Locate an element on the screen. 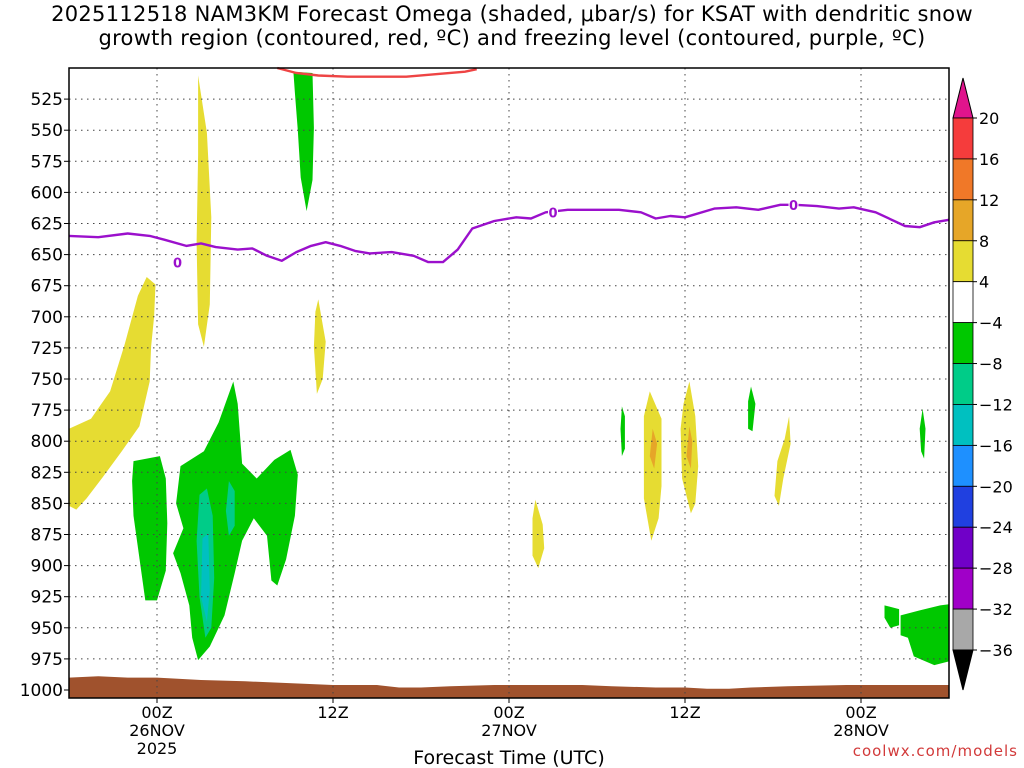 The image size is (1024, 768). y-tick-label: 875 is located at coordinates (47, 536).